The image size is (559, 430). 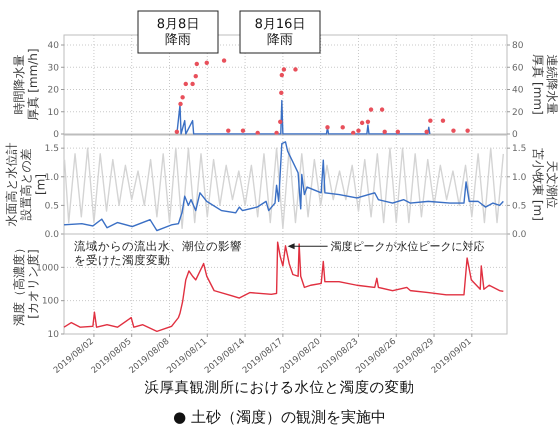 What do you see at coordinates (26, 84) in the screenshot?
I see `y-axis-title: 時間降水量厚真 [mm/h]` at bounding box center [26, 84].